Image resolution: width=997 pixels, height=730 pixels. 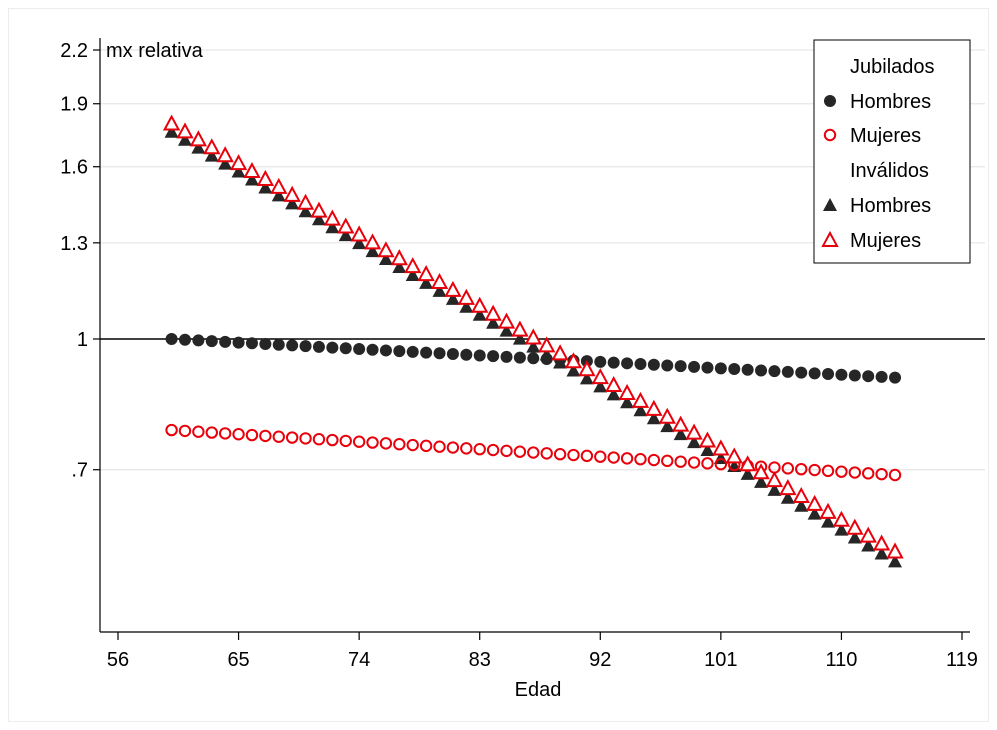 I want to click on legend-marker-jub_h, so click(x=830, y=101).